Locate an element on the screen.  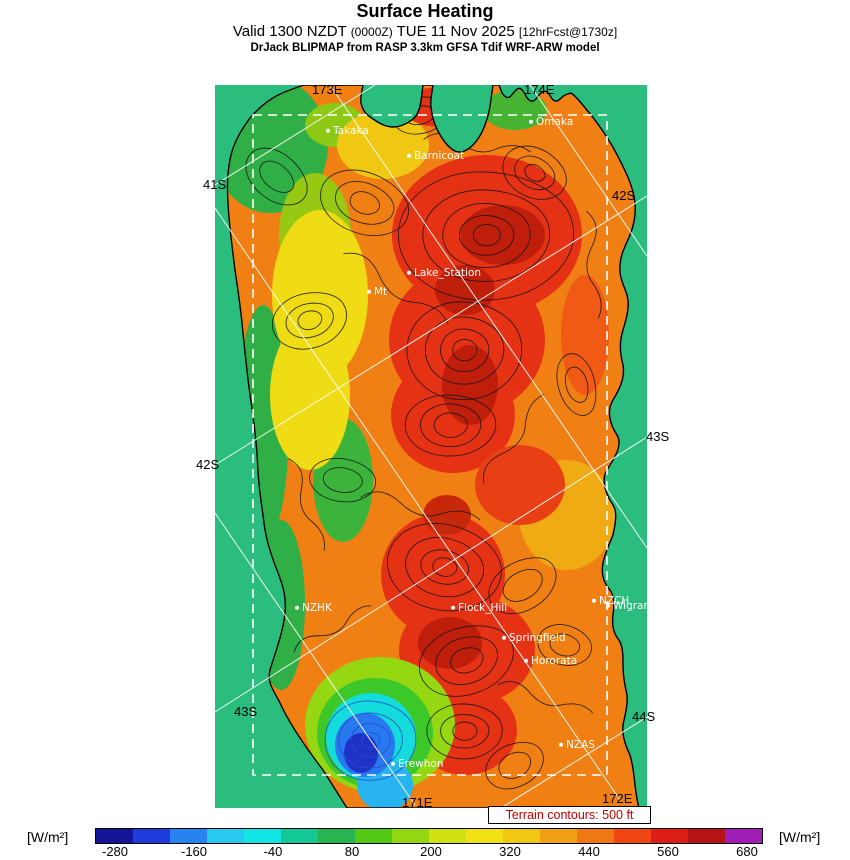
place-label: Takaka is located at coordinates (351, 130).